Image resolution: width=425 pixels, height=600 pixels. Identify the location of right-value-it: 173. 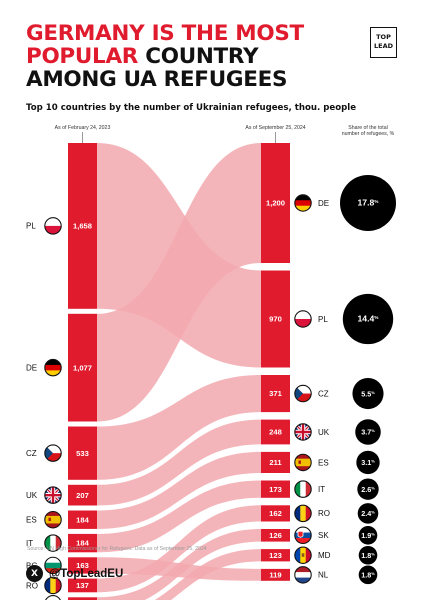
(275, 489).